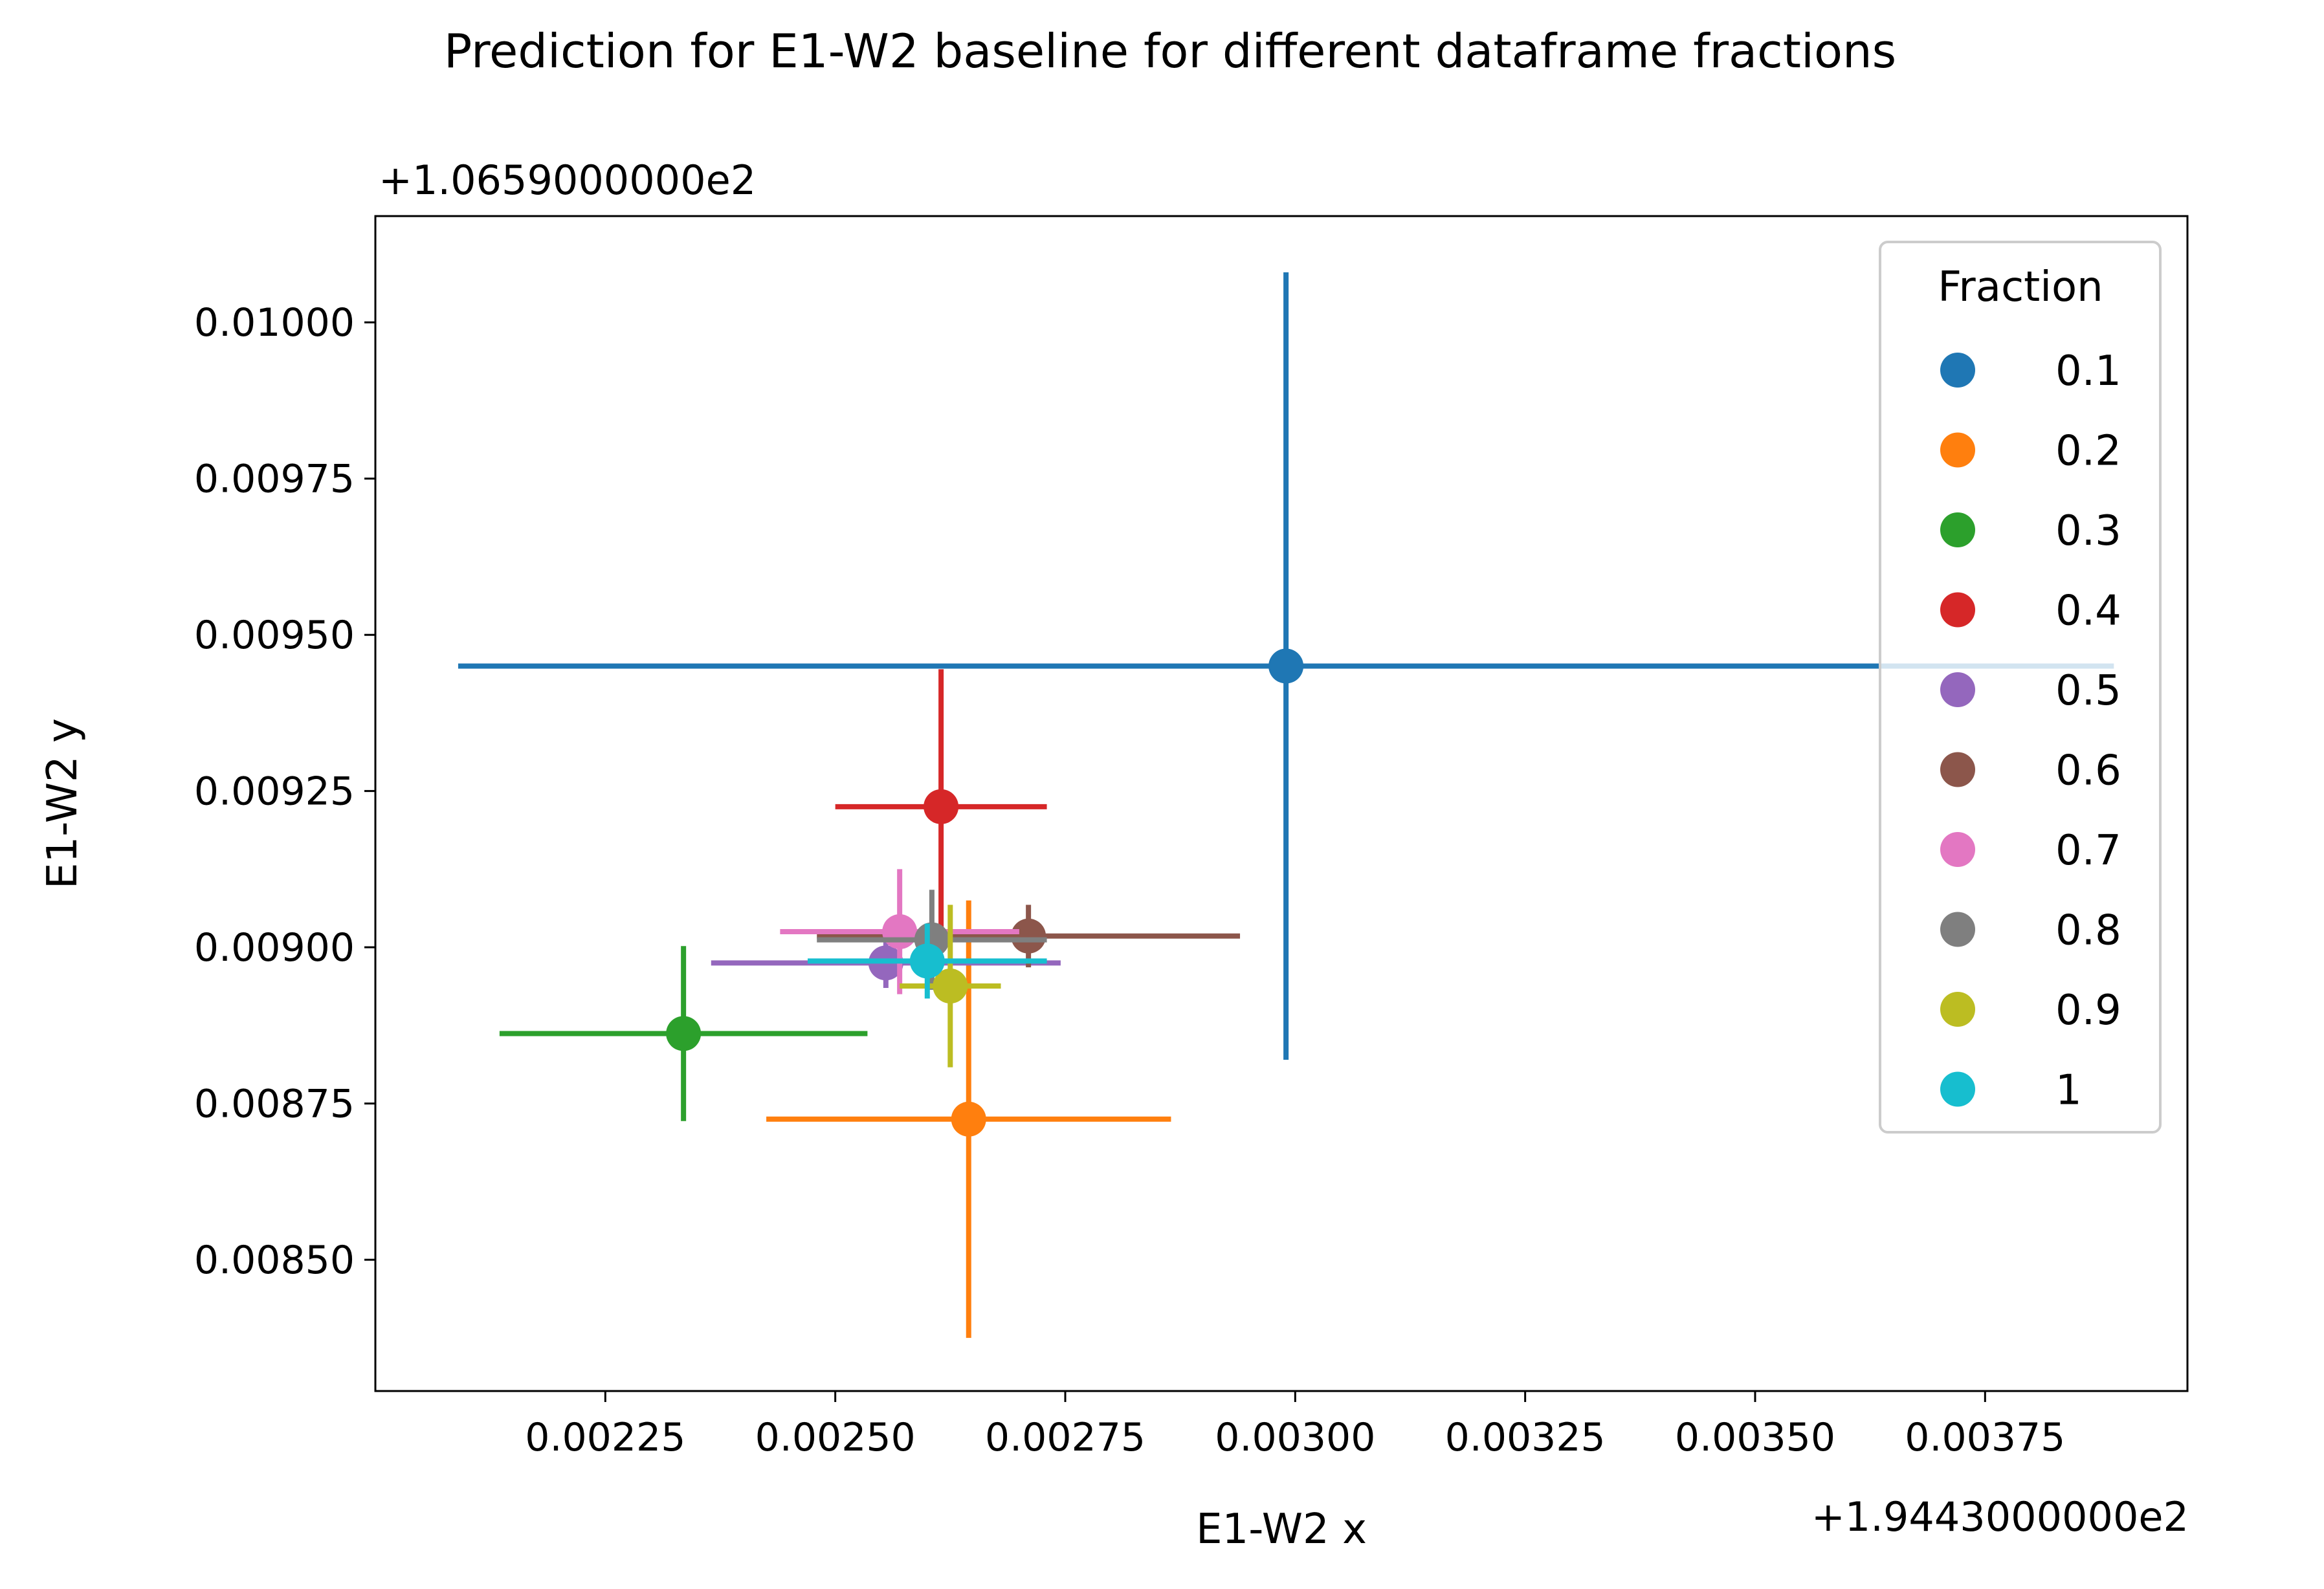  I want to click on series-0.4, so click(941, 807).